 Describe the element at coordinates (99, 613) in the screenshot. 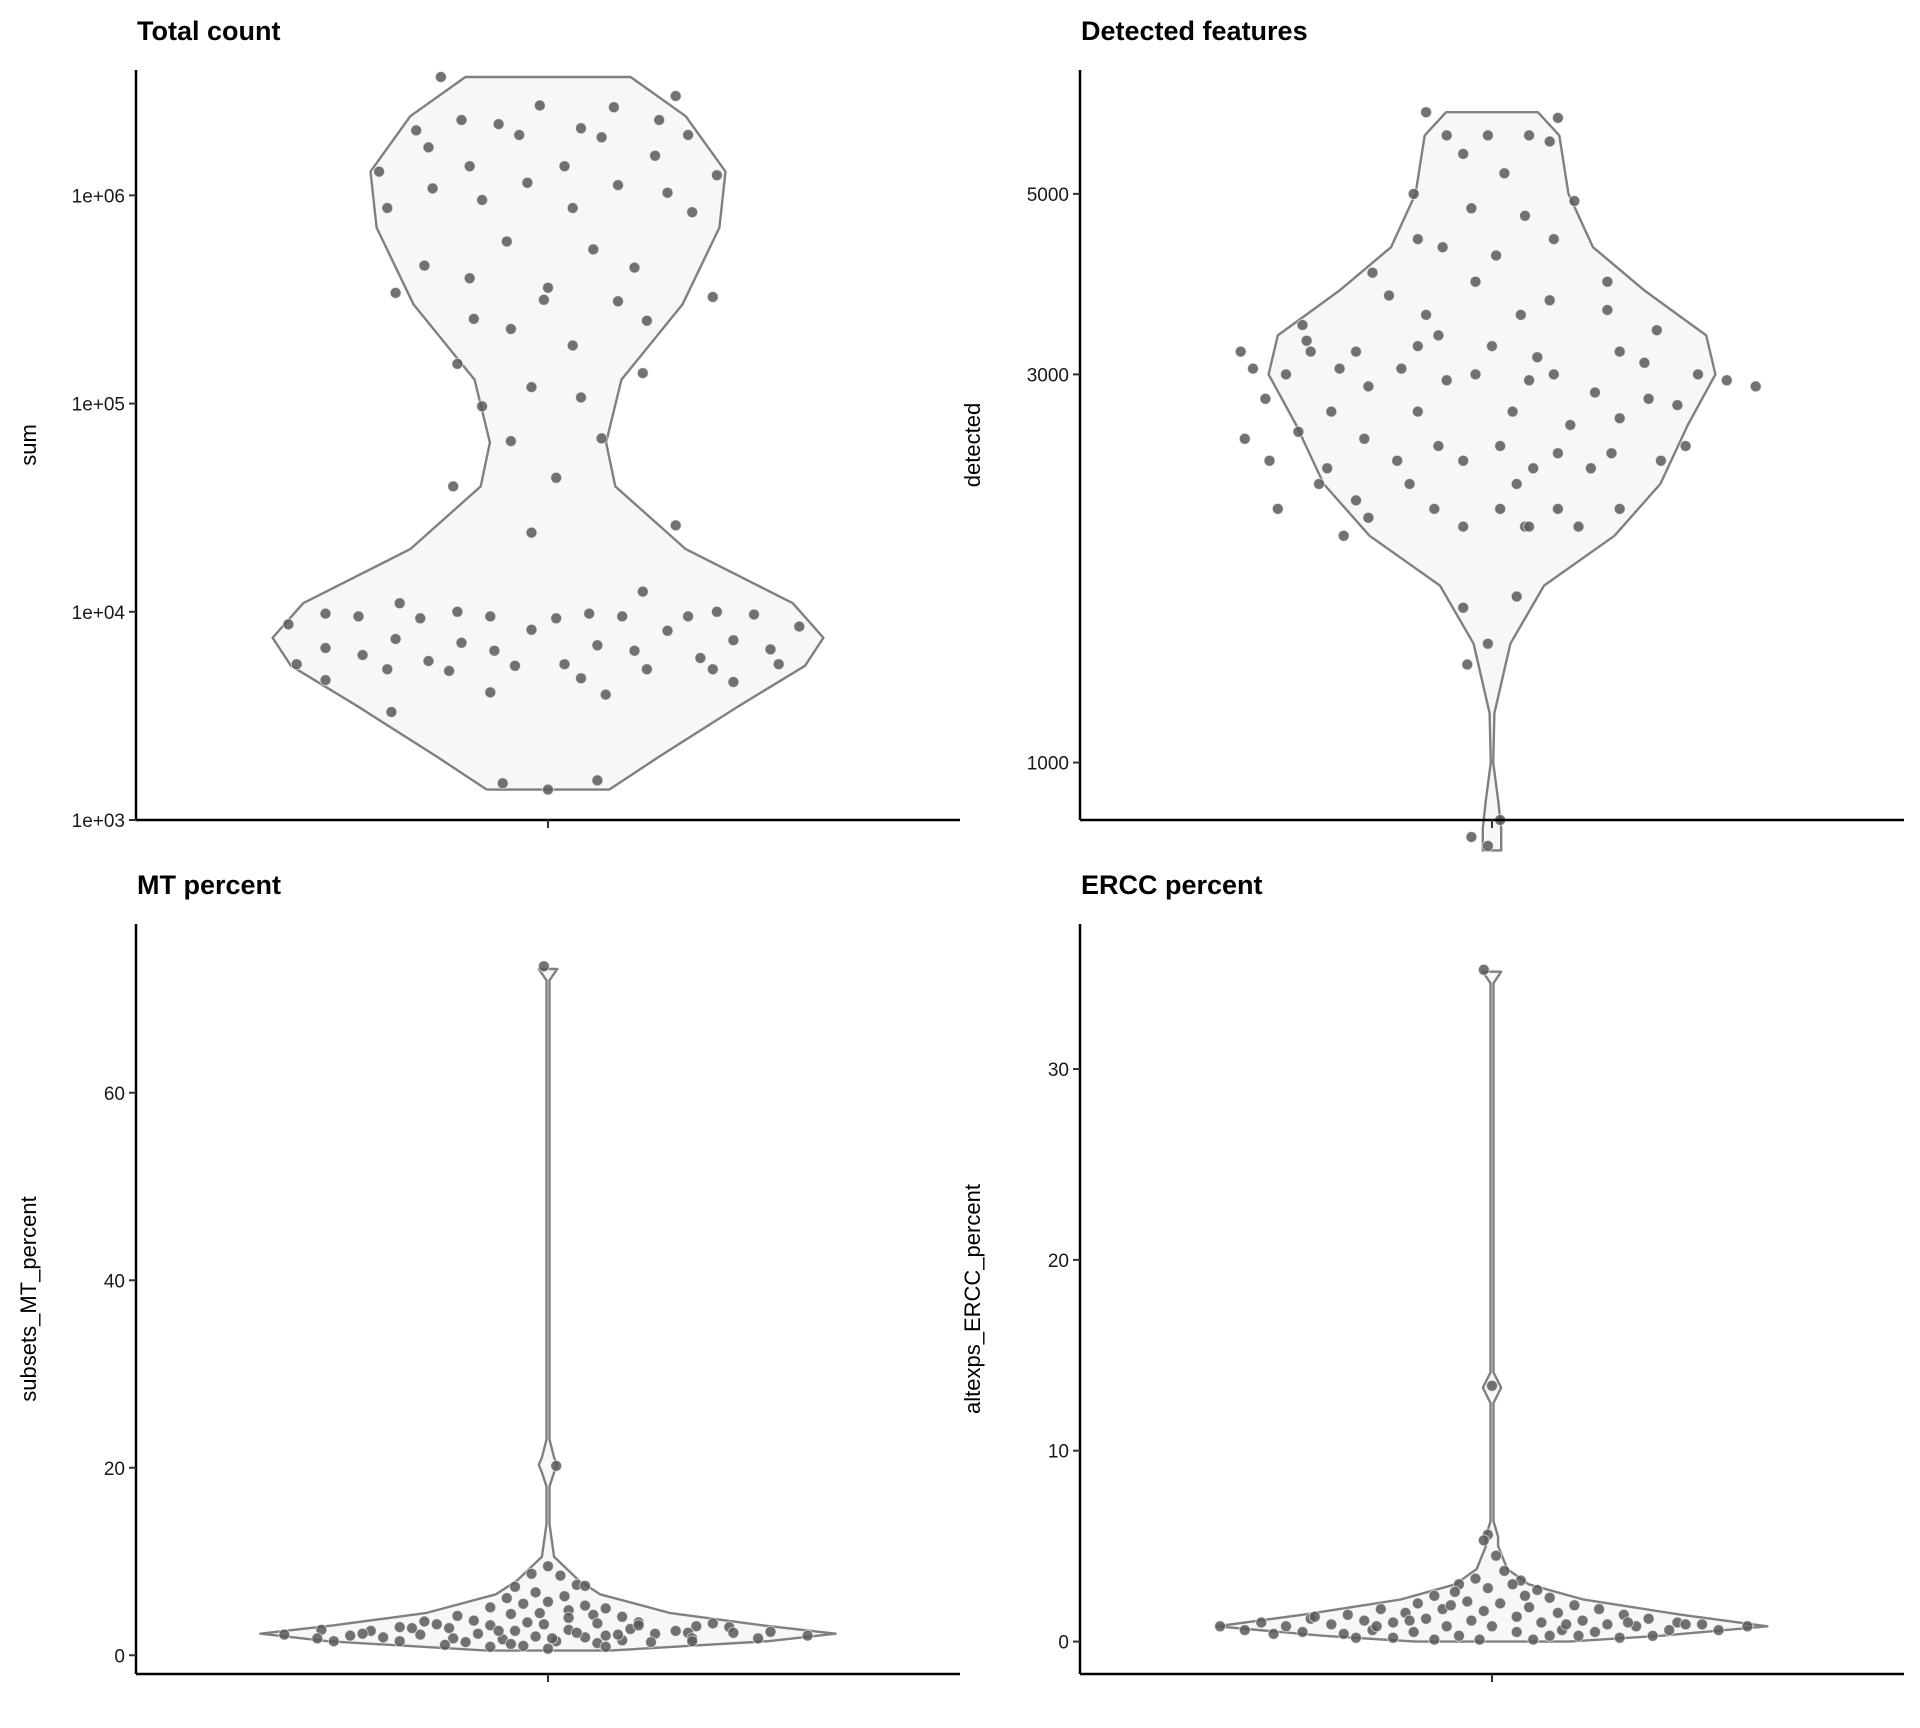

I see `y-tick-label: 1e+04` at that location.